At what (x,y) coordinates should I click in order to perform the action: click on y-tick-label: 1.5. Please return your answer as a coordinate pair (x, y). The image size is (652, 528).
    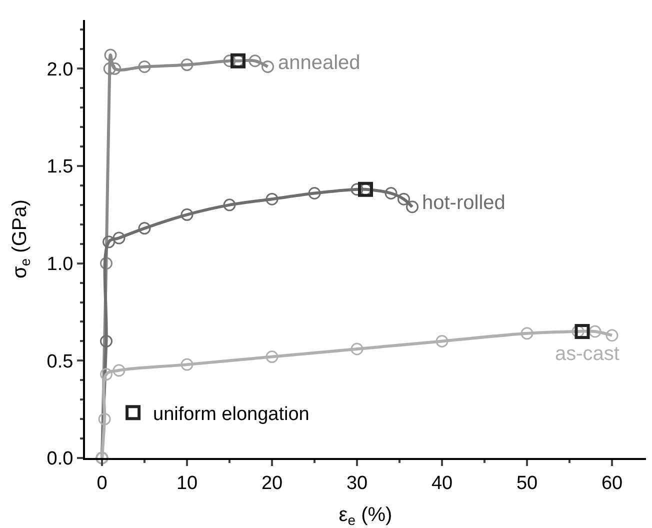
    Looking at the image, I should click on (60, 167).